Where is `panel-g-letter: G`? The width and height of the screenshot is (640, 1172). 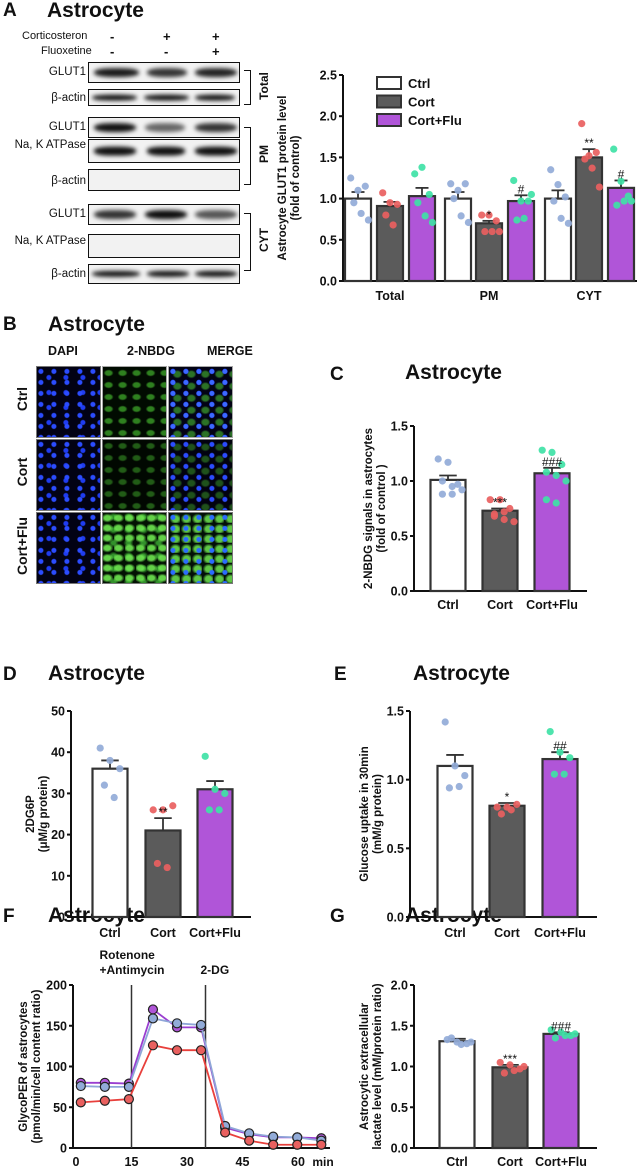
panel-g-letter: G is located at coordinates (337, 916).